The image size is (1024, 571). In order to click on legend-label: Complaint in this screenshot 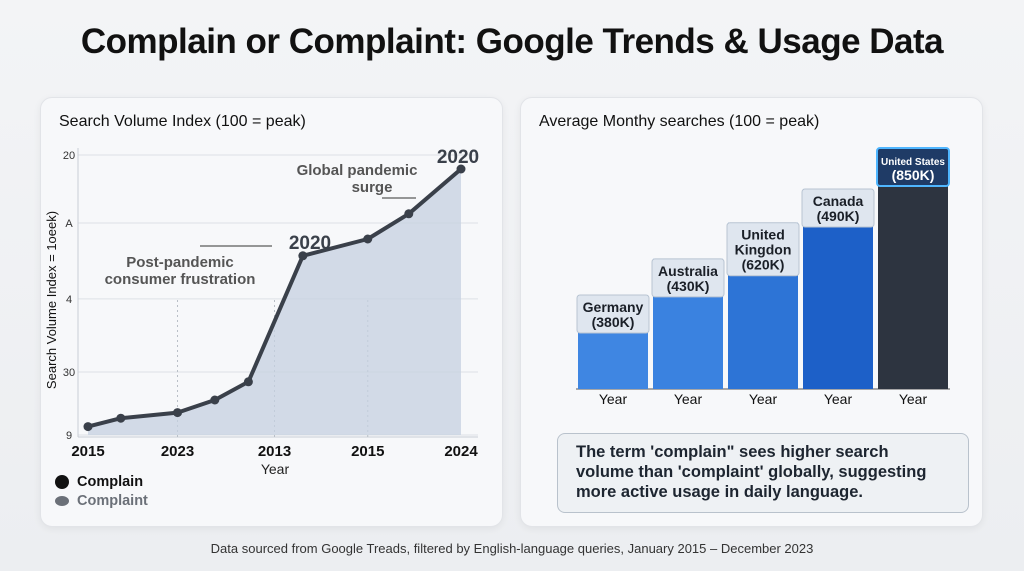, I will do `click(112, 501)`.